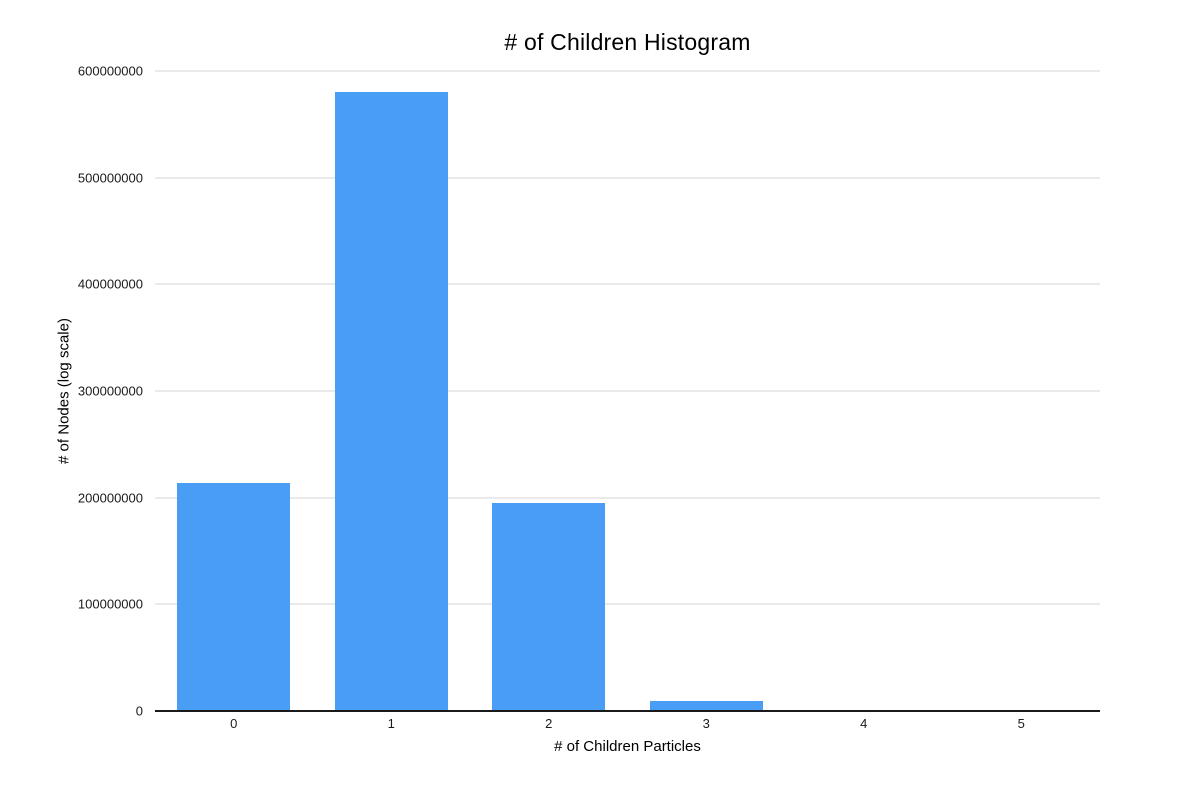 Image resolution: width=1200 pixels, height=798 pixels. What do you see at coordinates (391, 723) in the screenshot?
I see `x-tick-label: 1` at bounding box center [391, 723].